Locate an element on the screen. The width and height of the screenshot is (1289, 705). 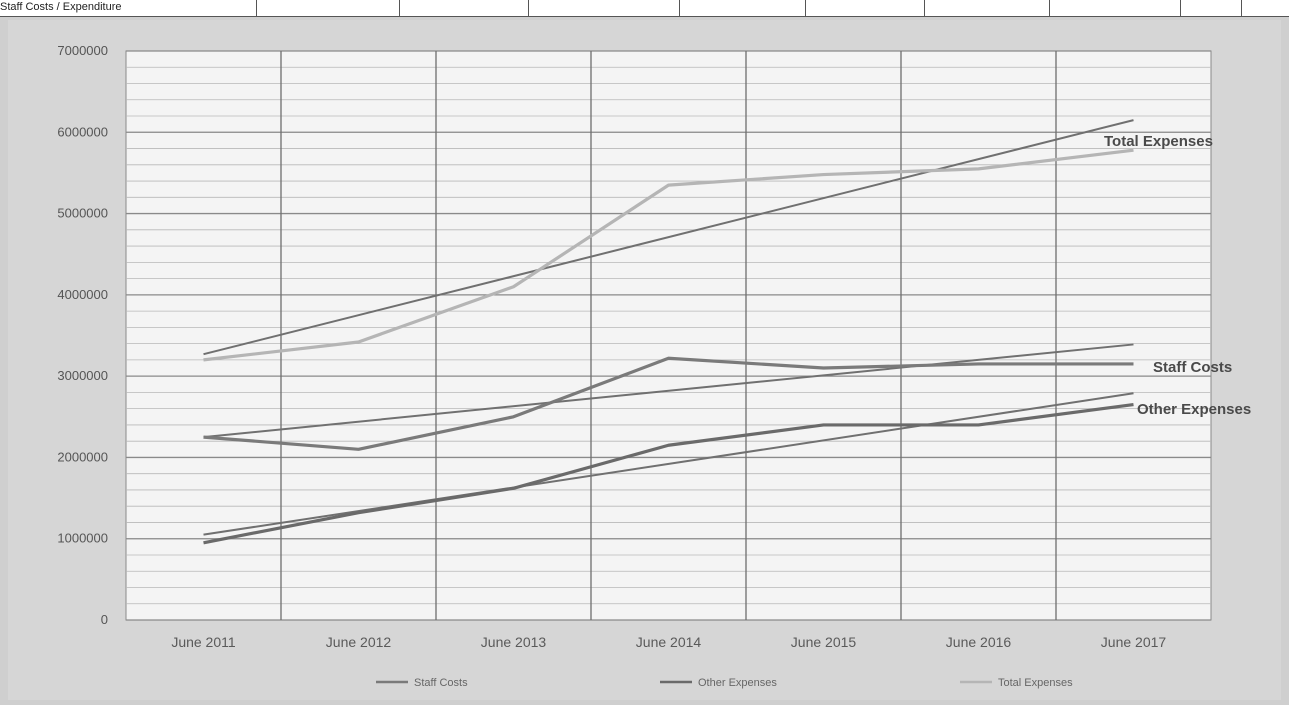
y-tick-label: 5000000 is located at coordinates (82, 213).